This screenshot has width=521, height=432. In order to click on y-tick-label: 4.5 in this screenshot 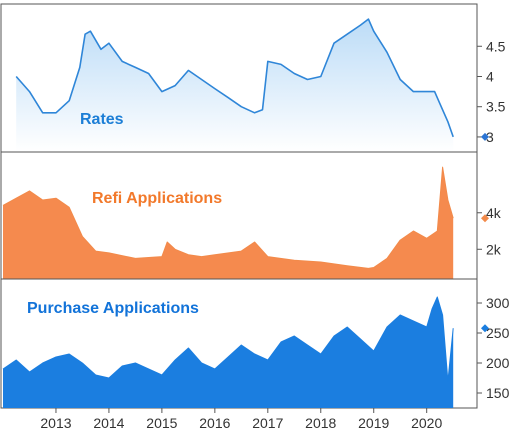, I will do `click(496, 46)`.